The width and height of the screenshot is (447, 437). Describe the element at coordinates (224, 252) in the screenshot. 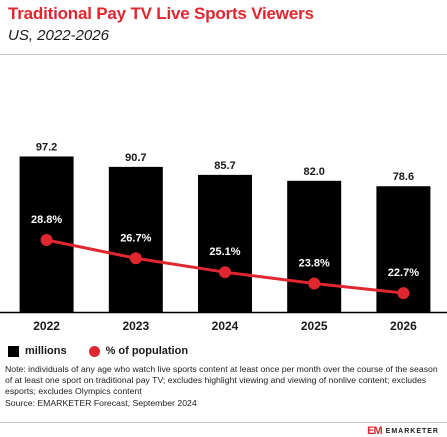

I see `line-value-label: 25.1%` at that location.